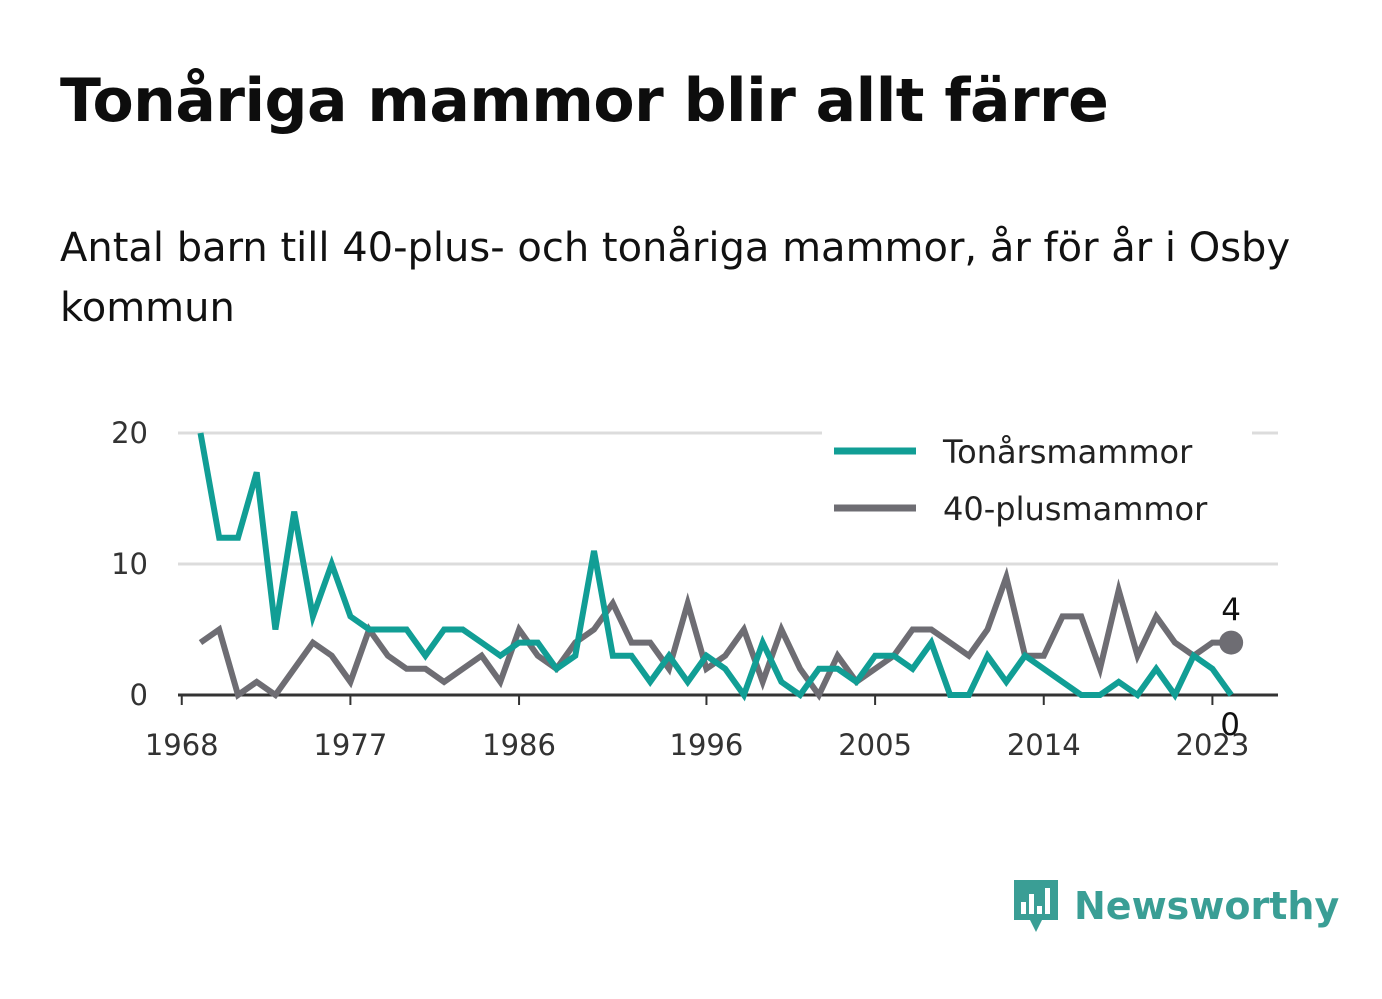  What do you see at coordinates (1075, 509) in the screenshot?
I see `legend-label: 40-plusmammor` at bounding box center [1075, 509].